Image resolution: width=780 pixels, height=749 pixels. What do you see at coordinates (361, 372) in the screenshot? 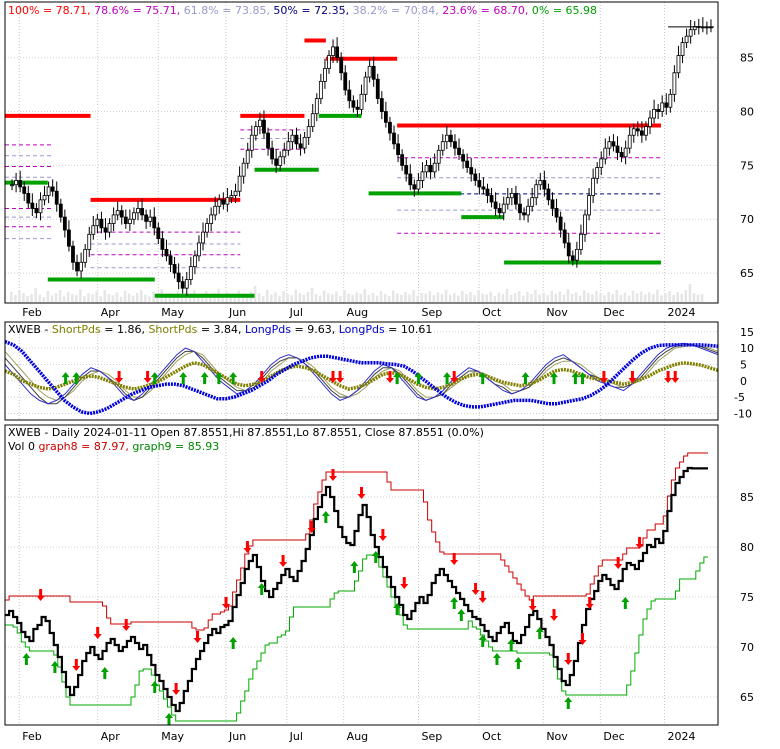
I see `osc-raw-line` at bounding box center [361, 372].